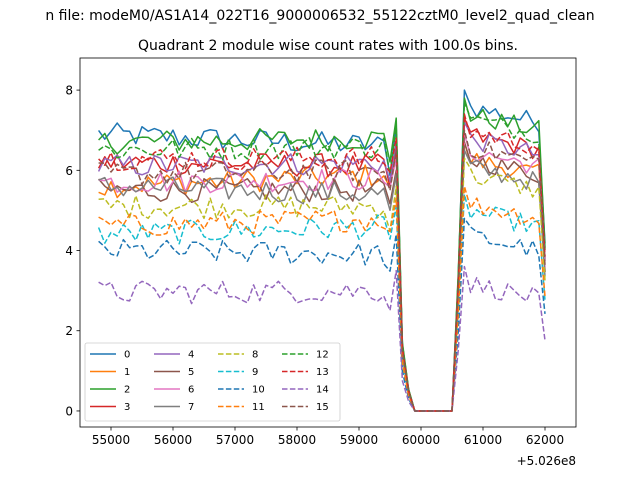  Describe the element at coordinates (191, 390) in the screenshot. I see `legend-label-6: 6` at that location.